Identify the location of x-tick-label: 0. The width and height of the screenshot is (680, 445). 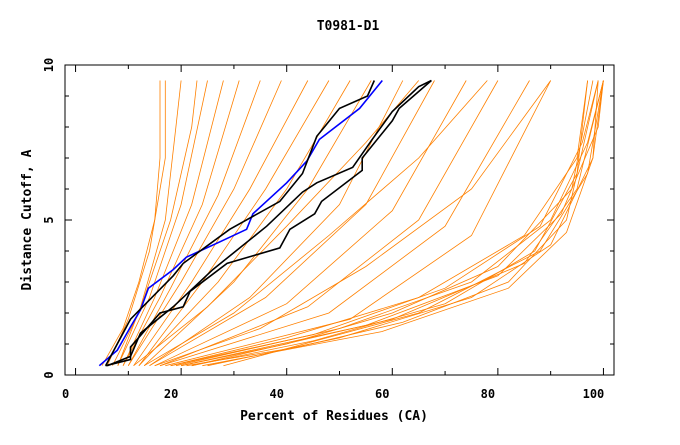
(65, 394).